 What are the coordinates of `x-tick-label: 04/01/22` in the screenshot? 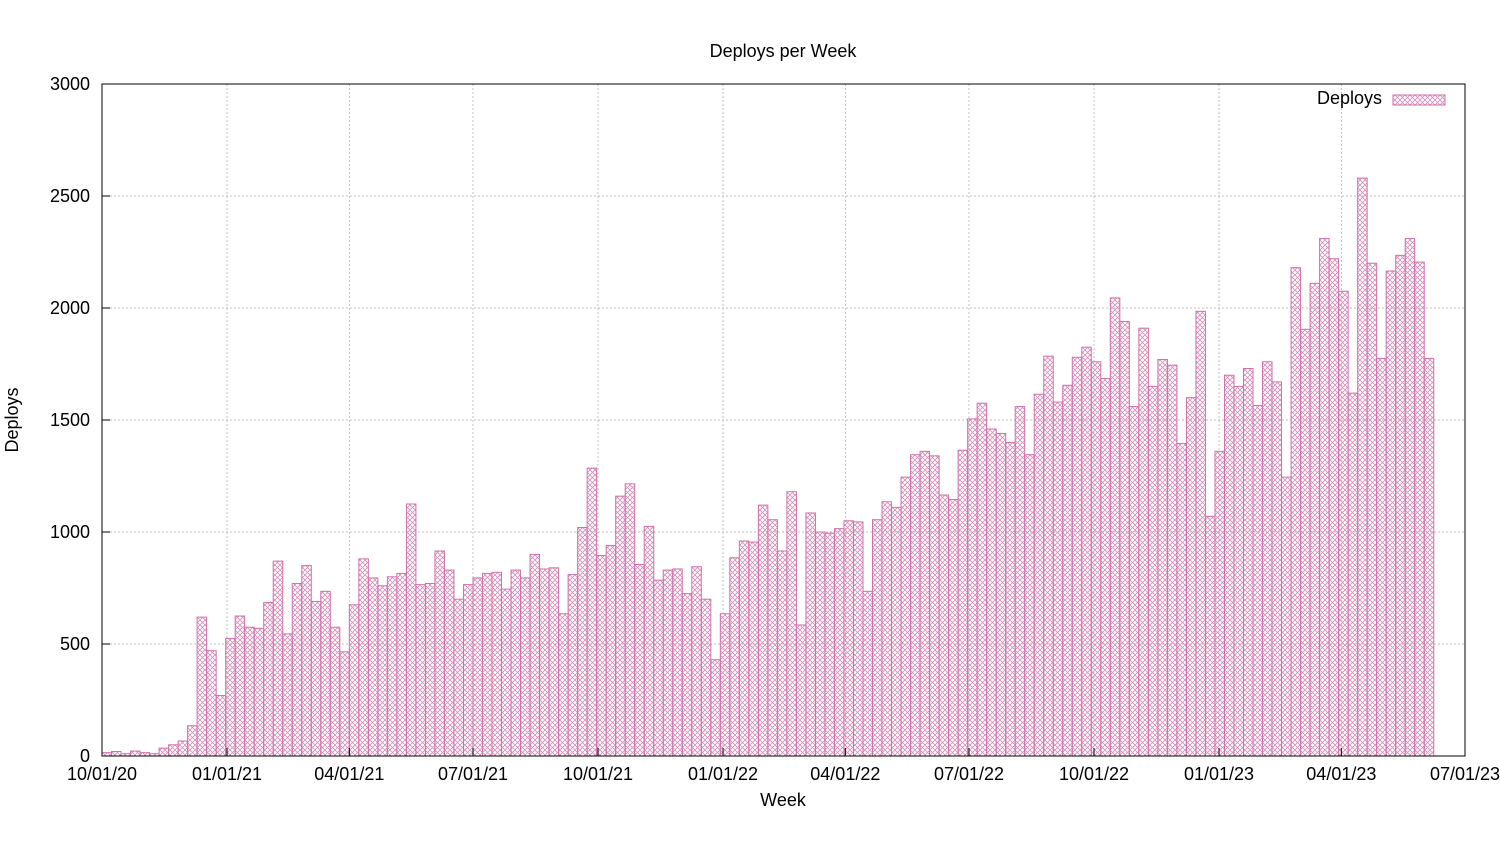 It's located at (845, 774).